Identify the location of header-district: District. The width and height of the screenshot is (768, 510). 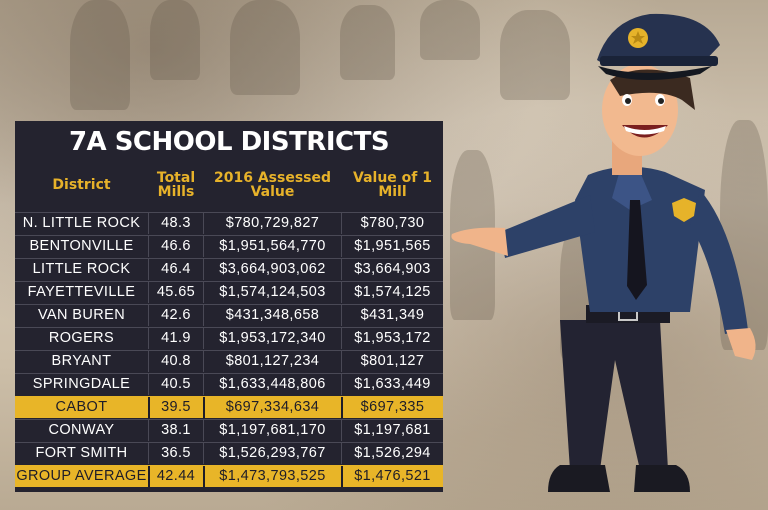
(81, 185).